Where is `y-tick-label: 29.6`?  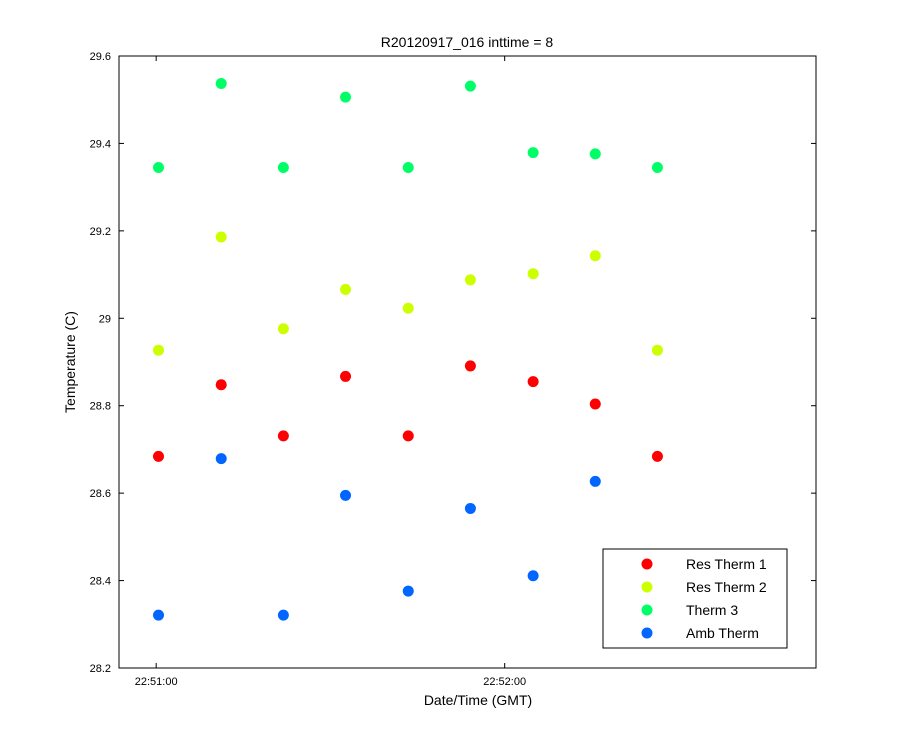 y-tick-label: 29.6 is located at coordinates (100, 57).